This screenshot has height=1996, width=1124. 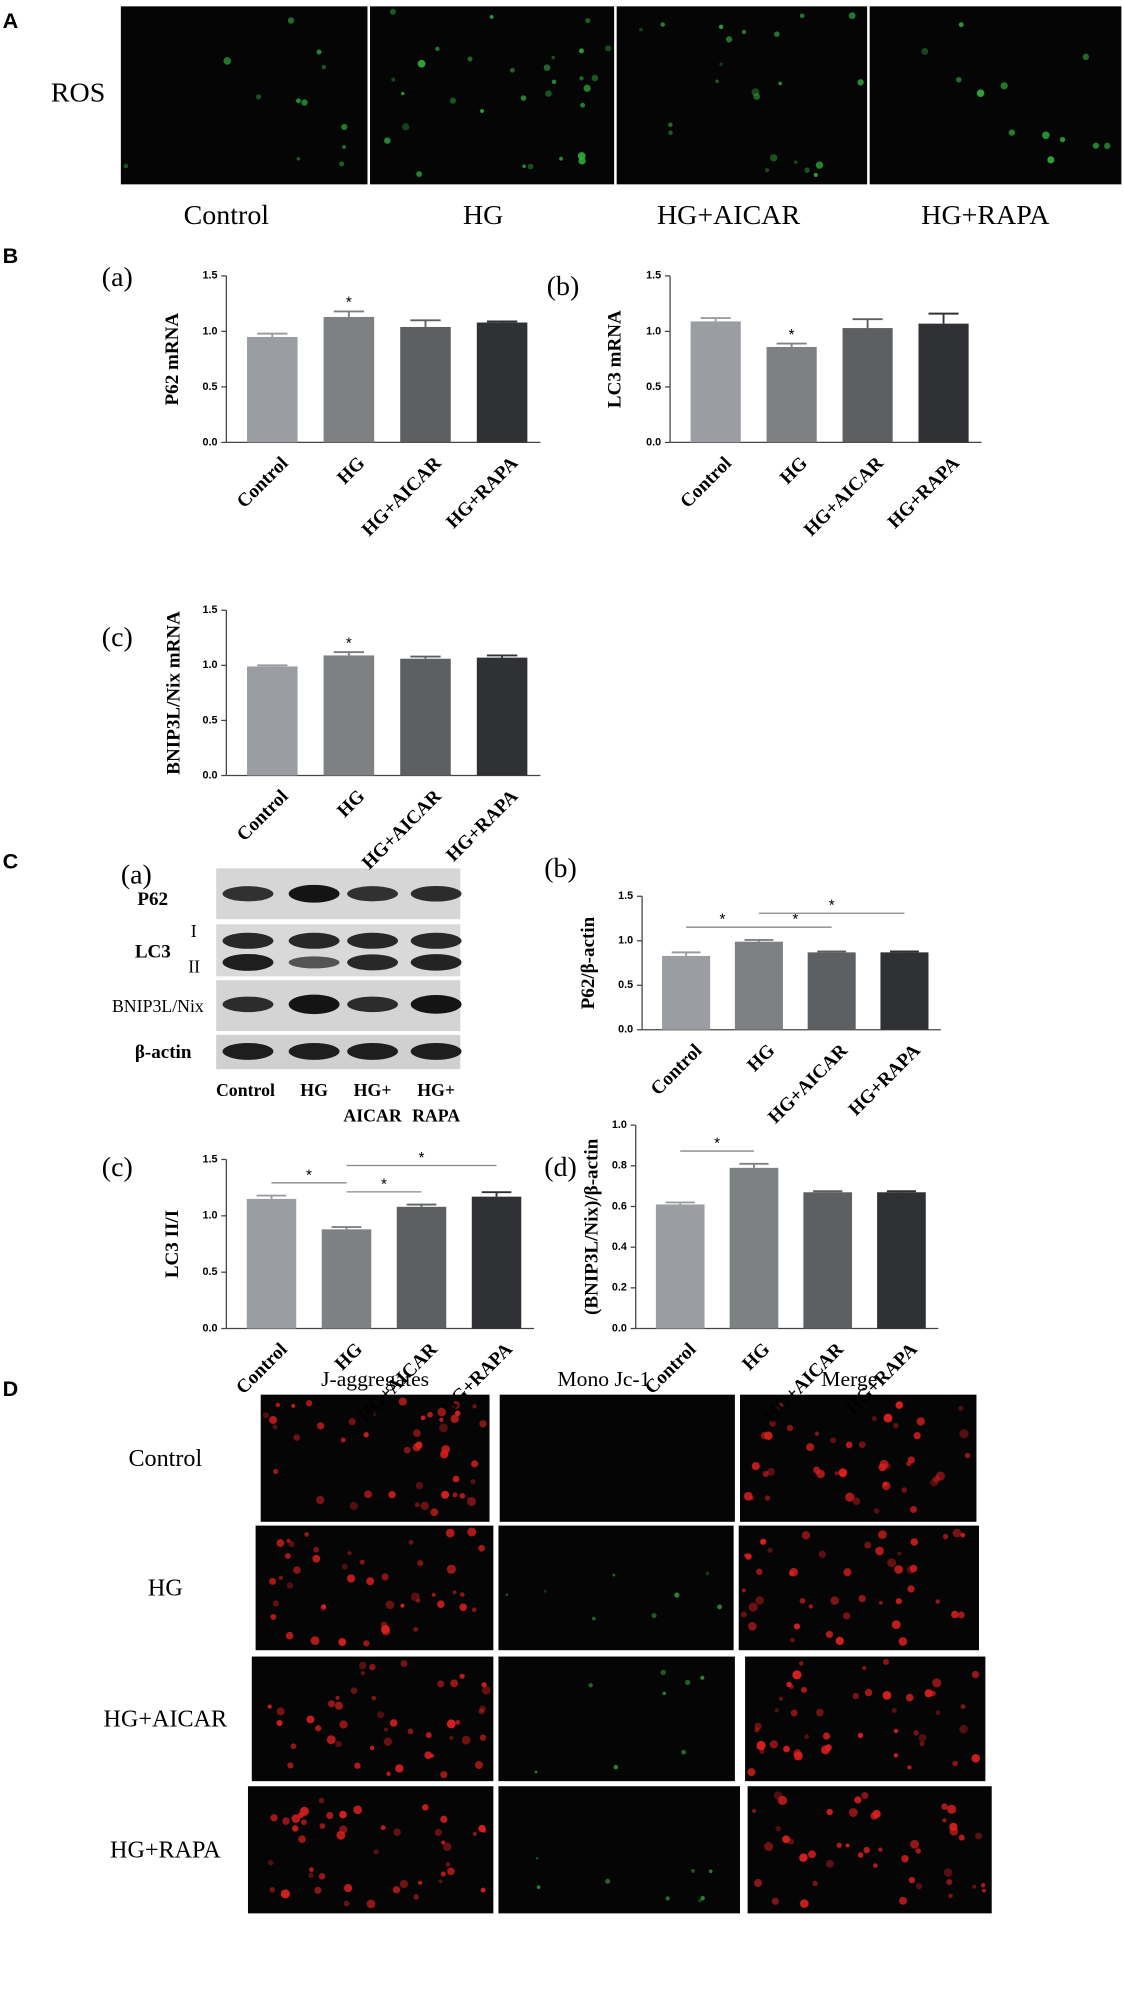 What do you see at coordinates (614, 359) in the screenshot?
I see `y-axis-label: LC3 mRNA` at bounding box center [614, 359].